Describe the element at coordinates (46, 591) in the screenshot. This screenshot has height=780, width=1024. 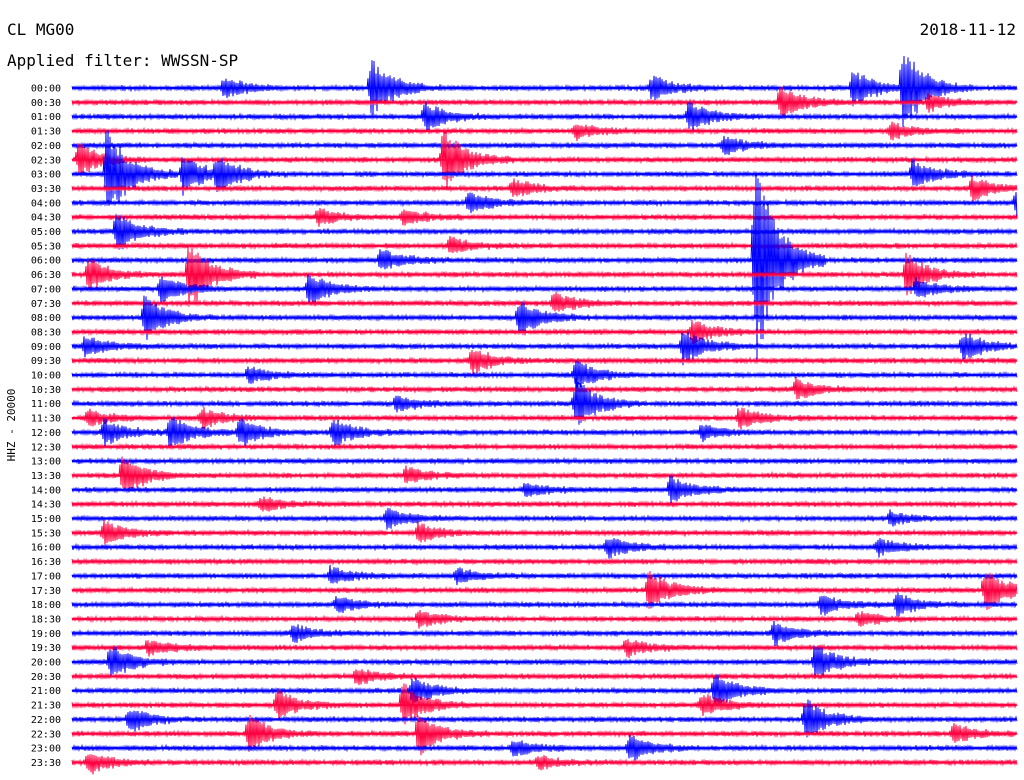
I see `row-label: 17:30` at that location.